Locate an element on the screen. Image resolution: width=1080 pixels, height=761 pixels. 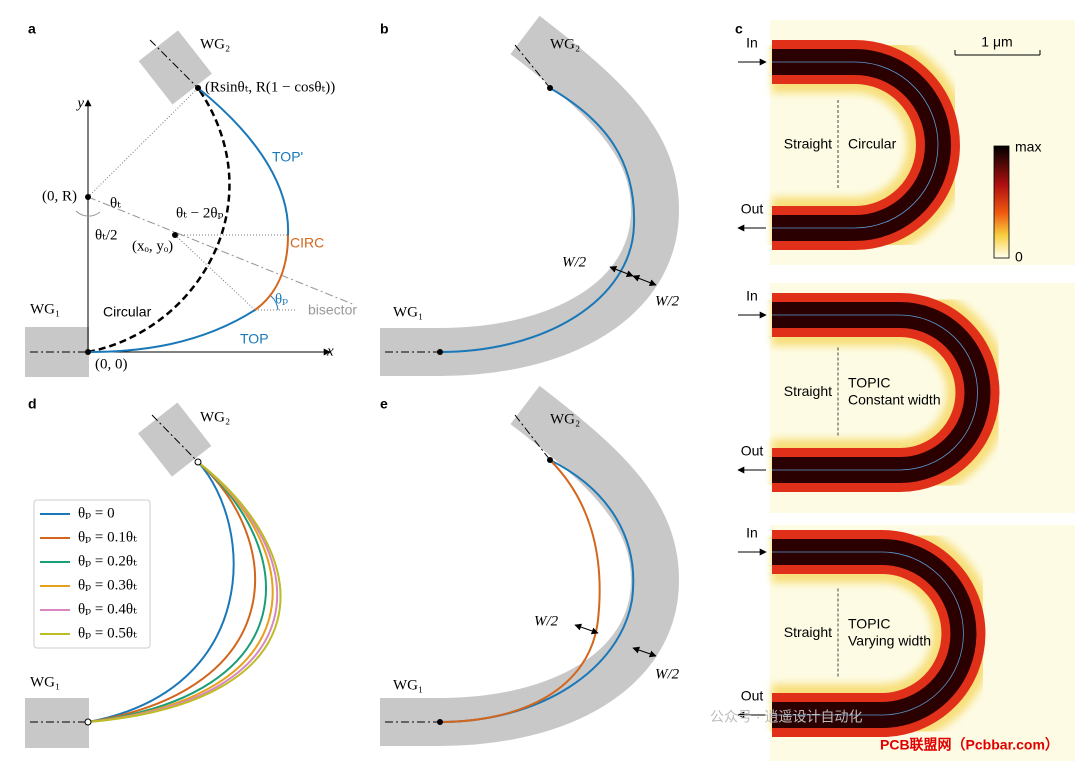
legend-label: θₚ = 0 is located at coordinates (96, 513).